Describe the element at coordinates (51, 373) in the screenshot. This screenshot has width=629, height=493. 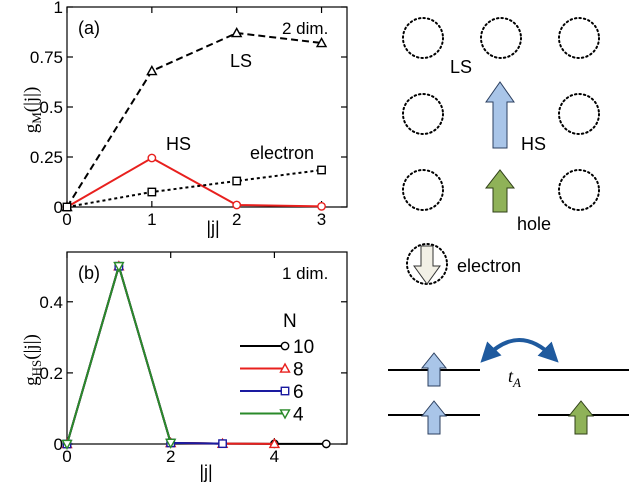
I see `y-tick-label: 0.2` at that location.